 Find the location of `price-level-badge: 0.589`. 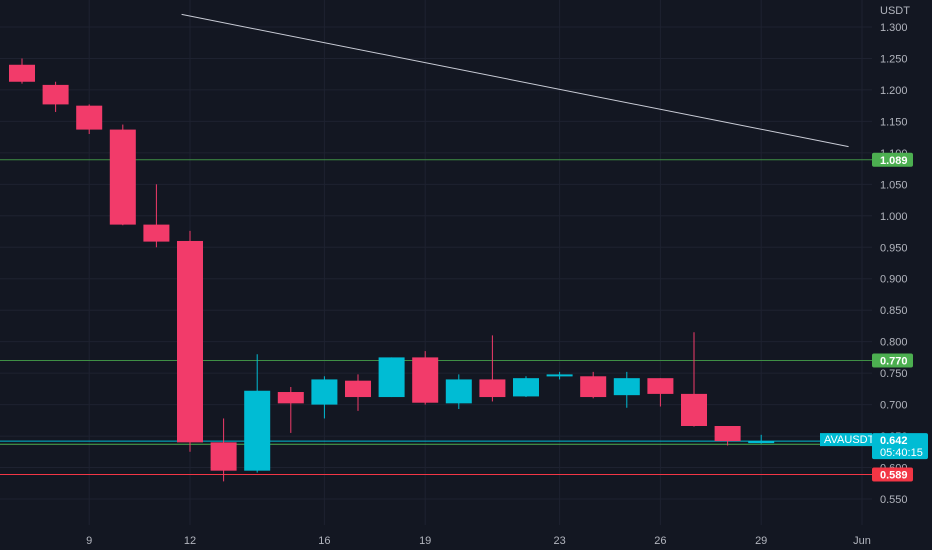

price-level-badge: 0.589 is located at coordinates (892, 474).